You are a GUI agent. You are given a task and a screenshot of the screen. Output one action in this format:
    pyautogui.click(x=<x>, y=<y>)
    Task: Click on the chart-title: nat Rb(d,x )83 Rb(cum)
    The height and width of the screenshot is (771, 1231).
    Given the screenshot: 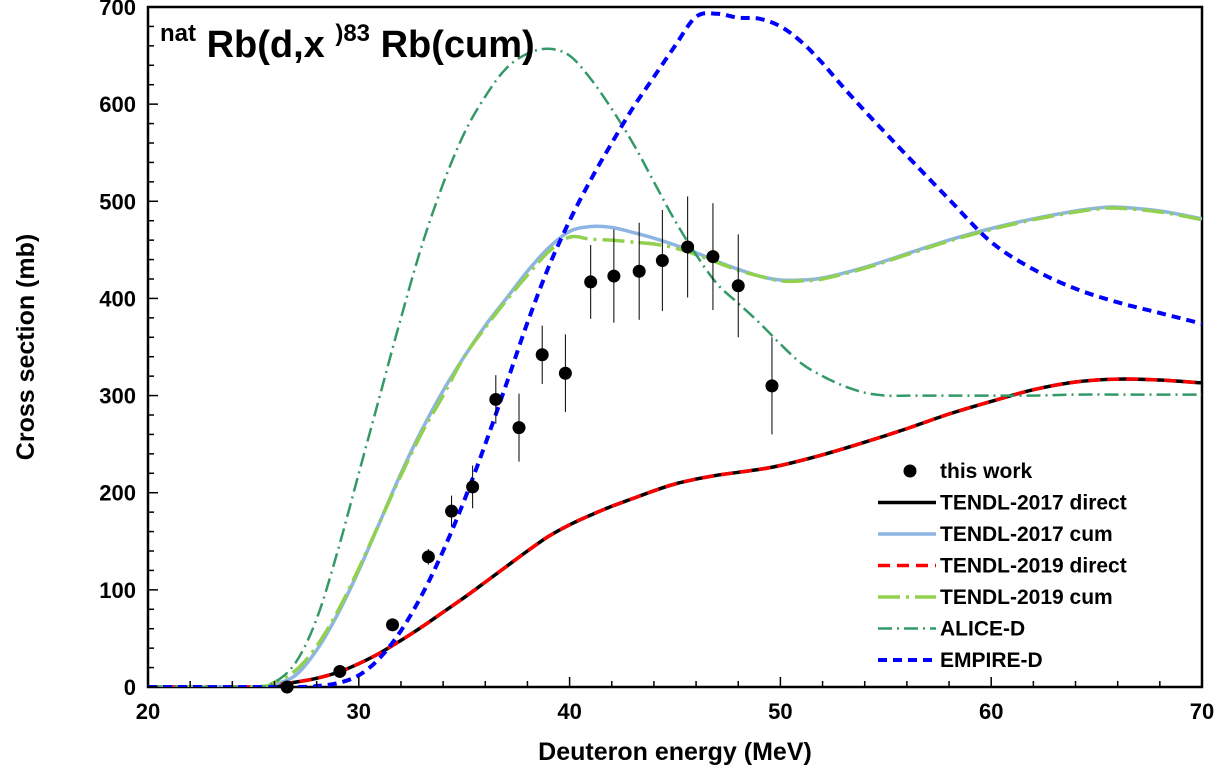 What is the action you would take?
    pyautogui.click(x=347, y=37)
    